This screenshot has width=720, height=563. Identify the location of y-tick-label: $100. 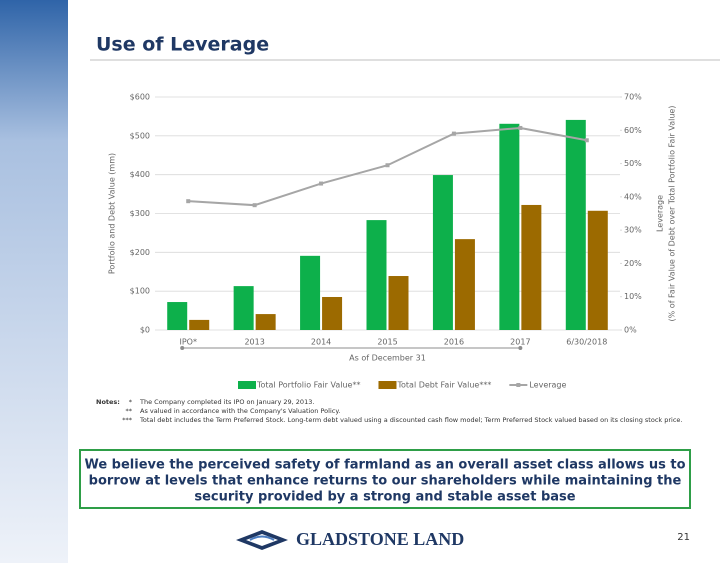
(140, 291).